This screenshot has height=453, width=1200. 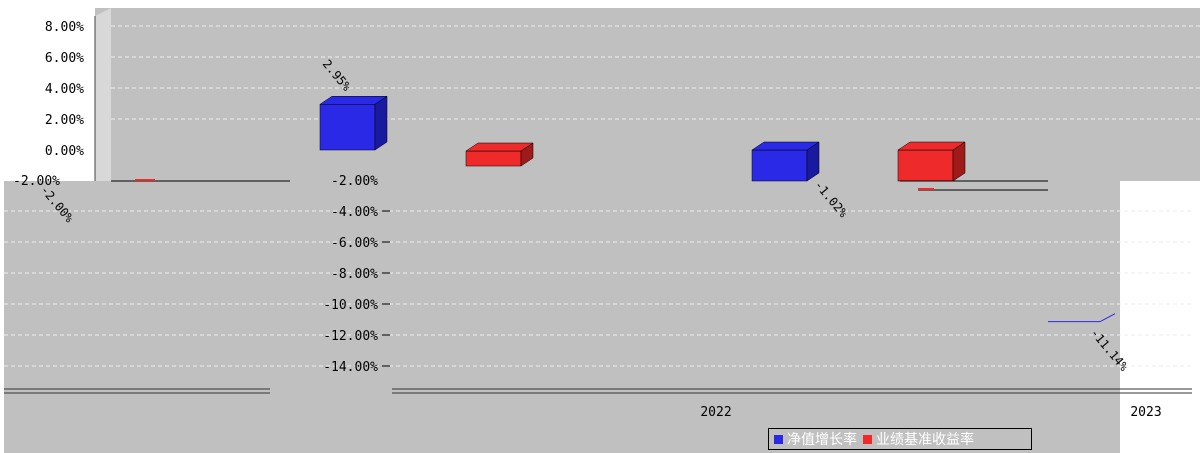 What do you see at coordinates (715, 412) in the screenshot?
I see `x-tick-label: 2022` at bounding box center [715, 412].